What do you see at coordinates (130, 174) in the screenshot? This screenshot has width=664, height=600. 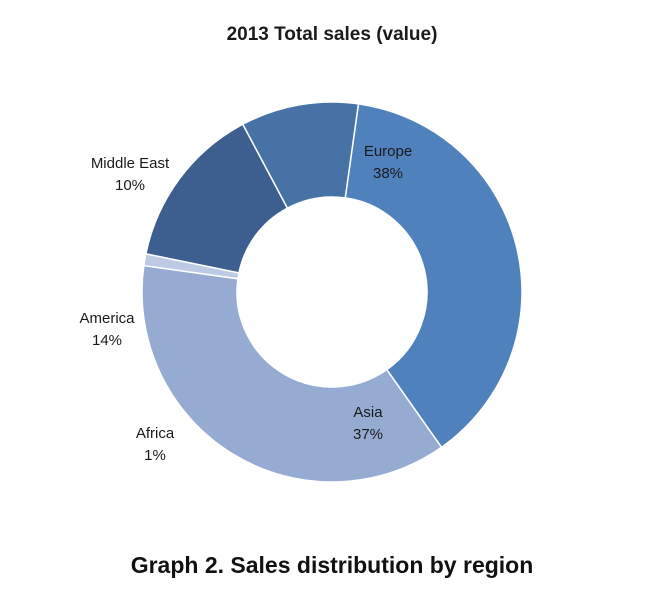 I see `data-label-middle-east: Middle East 10%` at bounding box center [130, 174].